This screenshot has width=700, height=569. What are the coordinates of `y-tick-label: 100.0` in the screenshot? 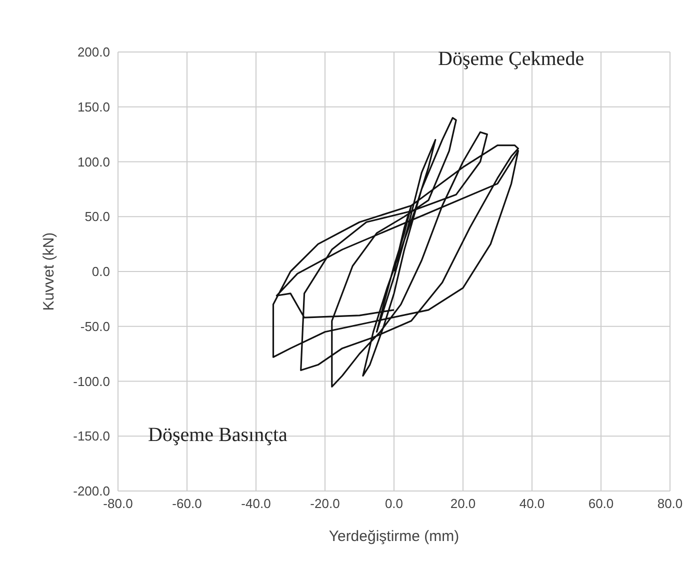 It's located at (93, 162).